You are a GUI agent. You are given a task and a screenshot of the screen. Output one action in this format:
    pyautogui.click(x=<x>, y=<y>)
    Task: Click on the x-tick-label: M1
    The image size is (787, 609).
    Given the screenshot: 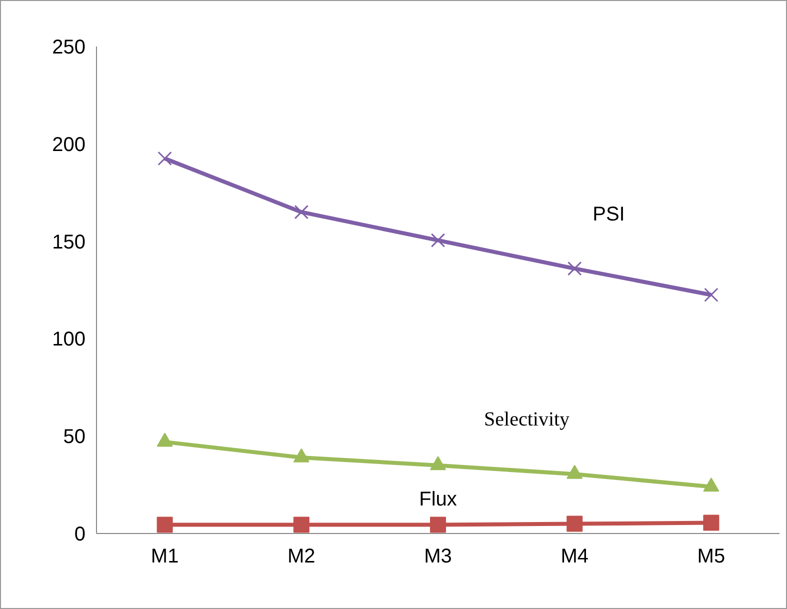 What is the action you would take?
    pyautogui.click(x=164, y=557)
    